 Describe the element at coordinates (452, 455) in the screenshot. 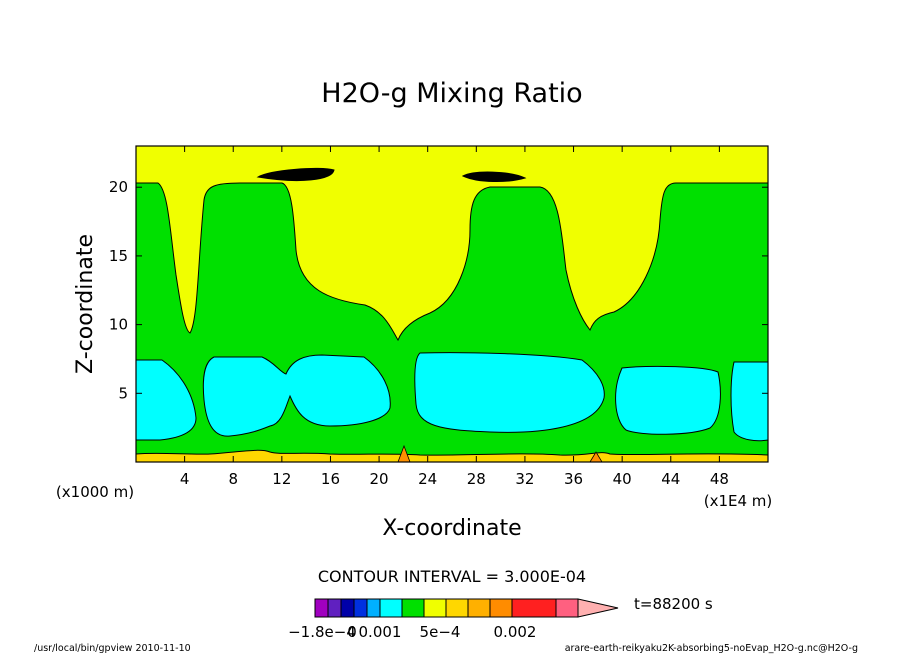

I see `surface-layer` at that location.